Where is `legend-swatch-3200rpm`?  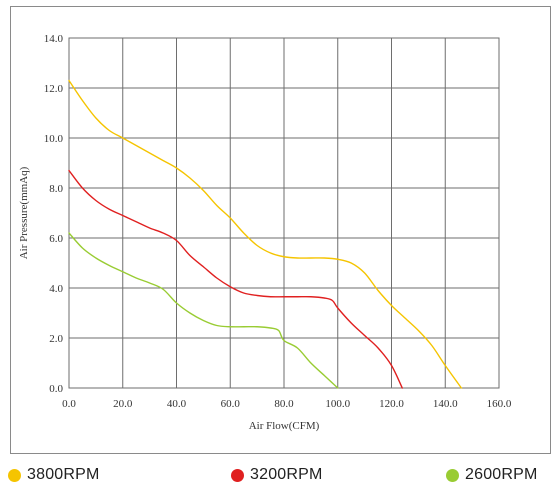
legend-swatch-3200rpm is located at coordinates (237, 475).